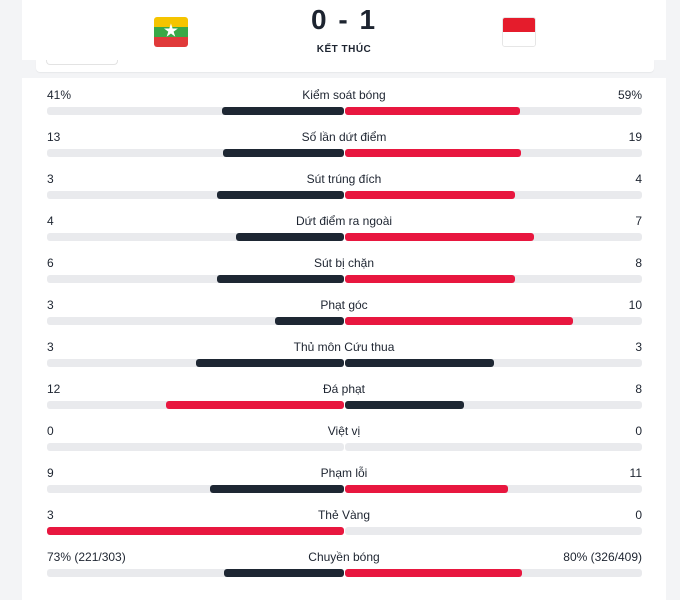 The image size is (680, 600). I want to click on home-stat-value: 41%, so click(59, 95).